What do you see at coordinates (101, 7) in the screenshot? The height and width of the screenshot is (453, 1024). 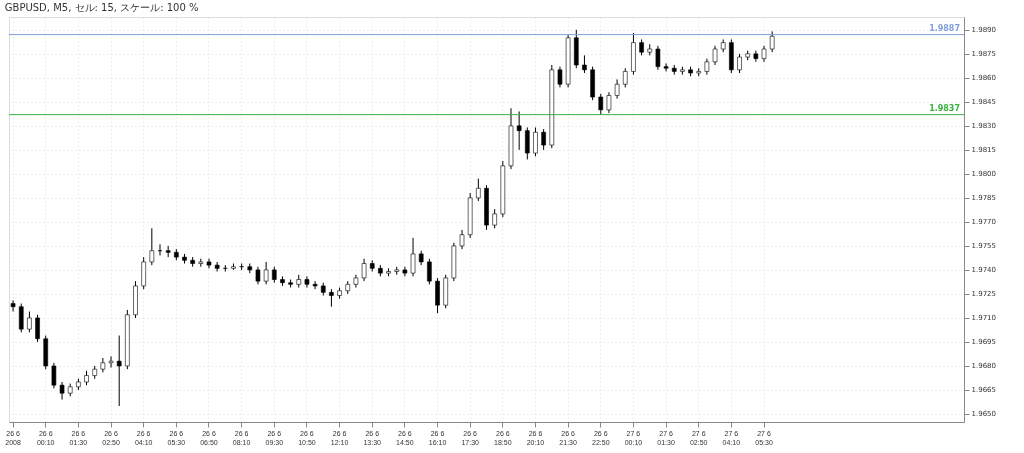 I see `chart-title: GBPUSD, M5, セル: 15, スケール: 100 %` at bounding box center [101, 7].